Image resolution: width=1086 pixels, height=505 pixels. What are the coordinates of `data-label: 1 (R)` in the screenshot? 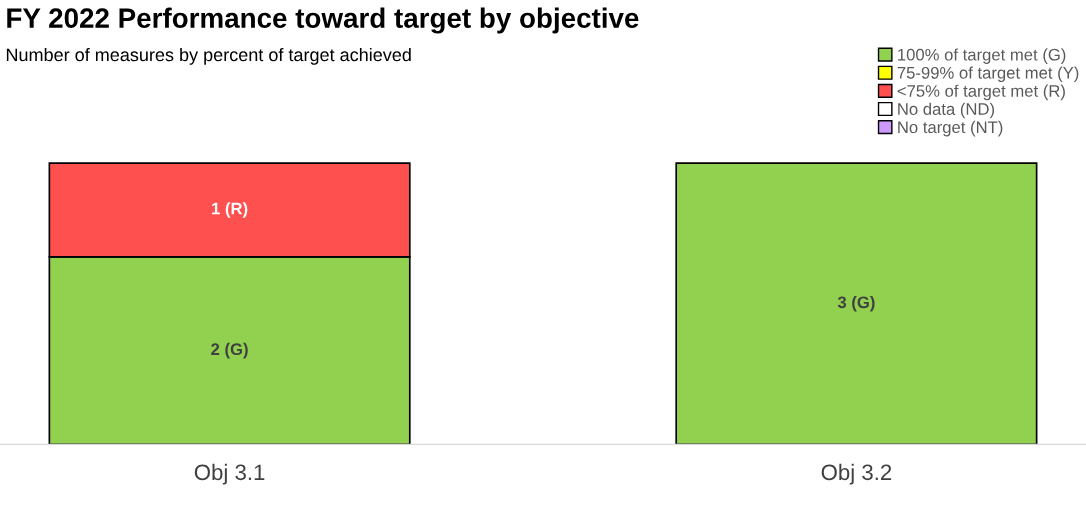 It's located at (230, 210).